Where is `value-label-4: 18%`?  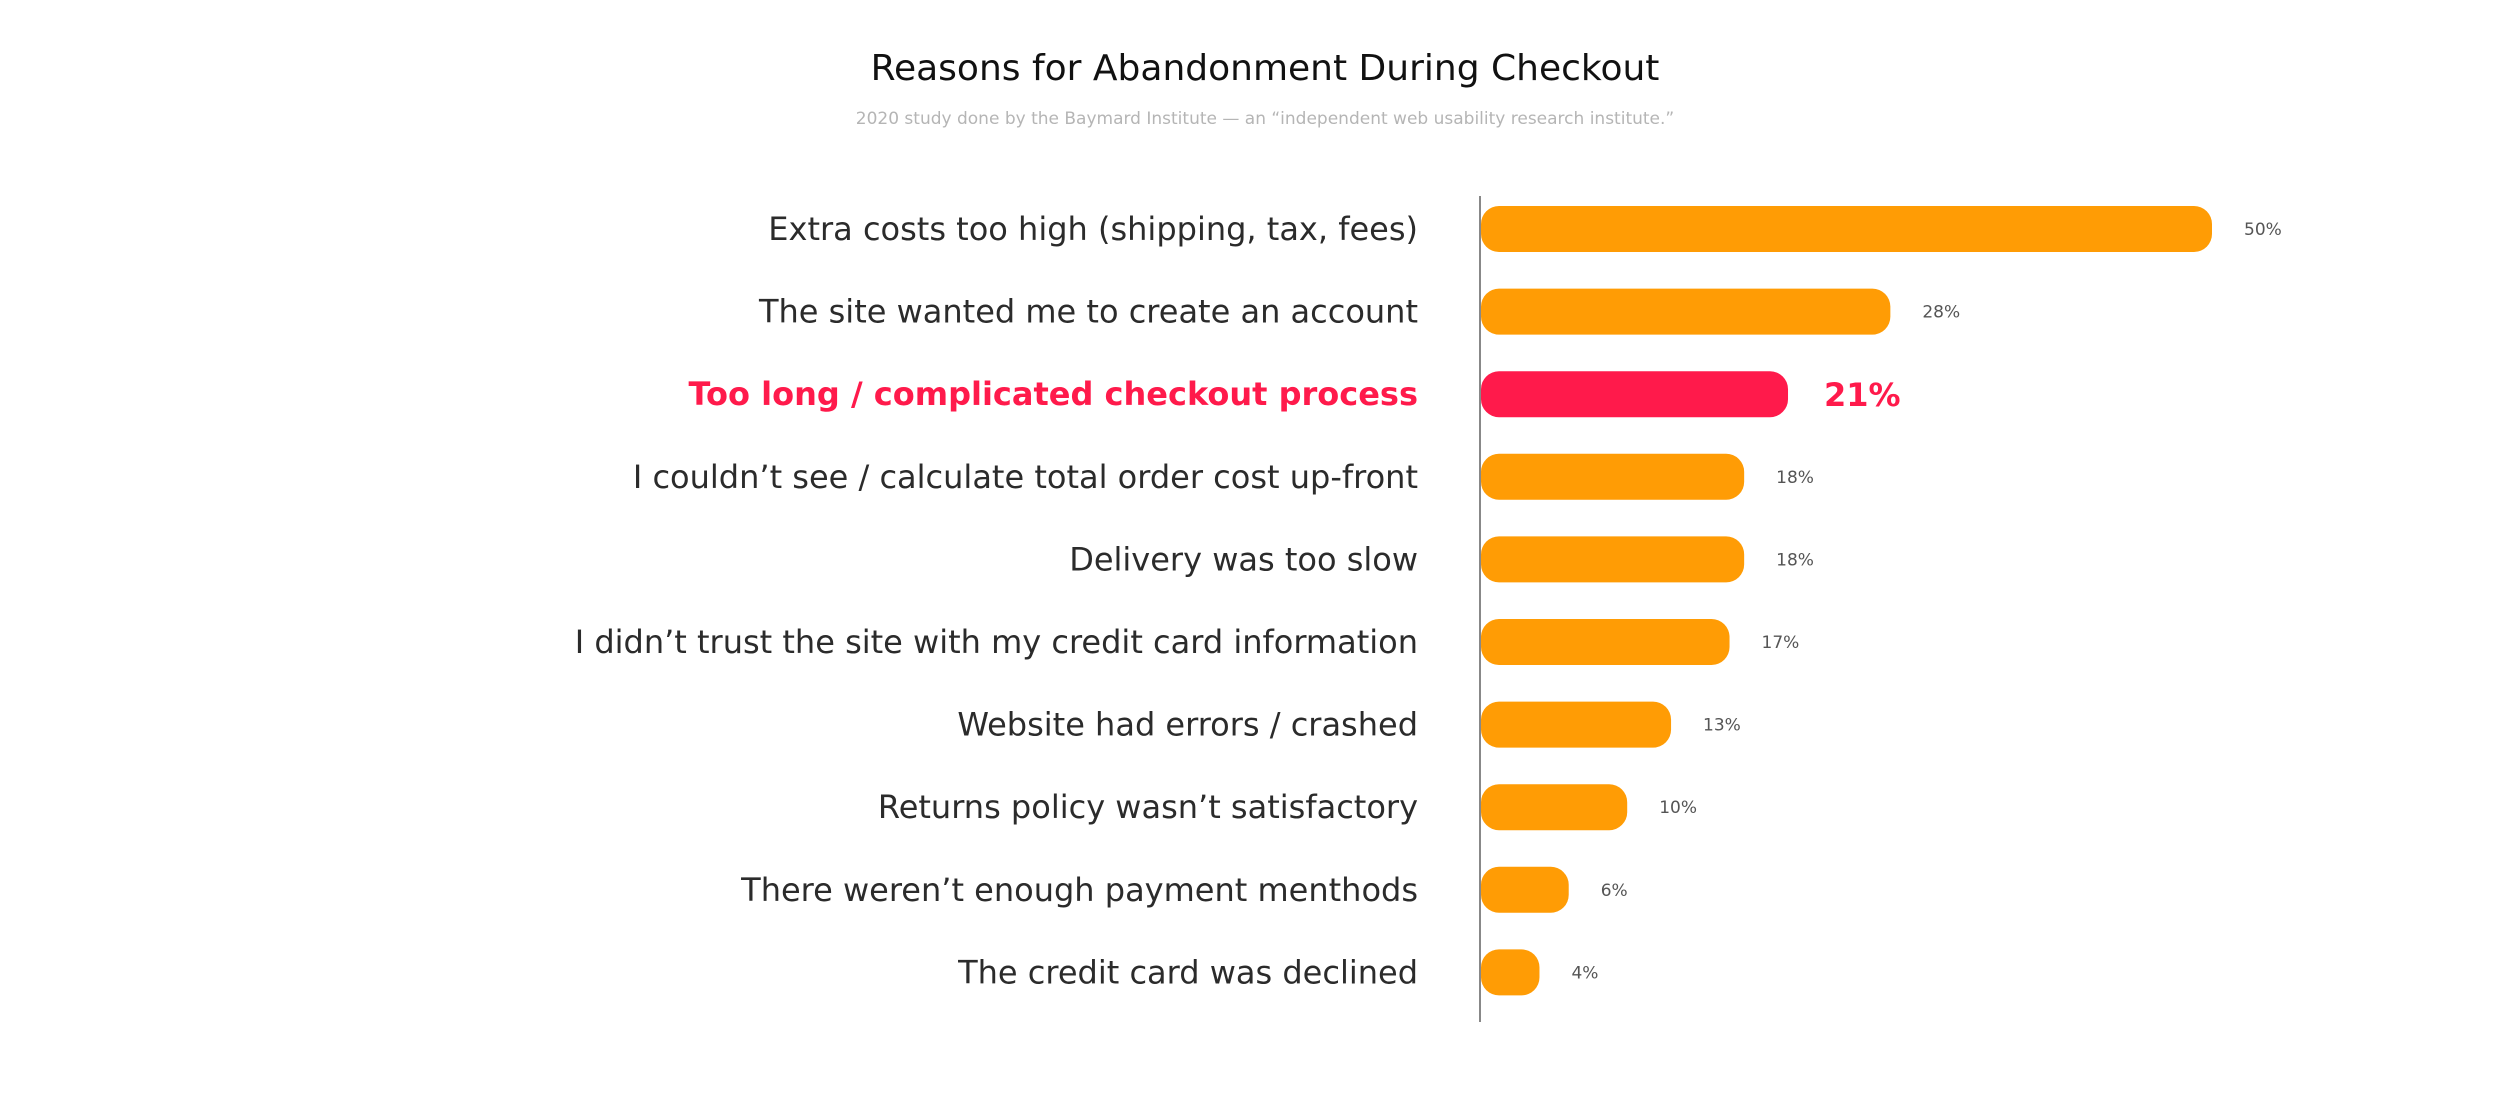 value-label-4: 18% is located at coordinates (1795, 560).